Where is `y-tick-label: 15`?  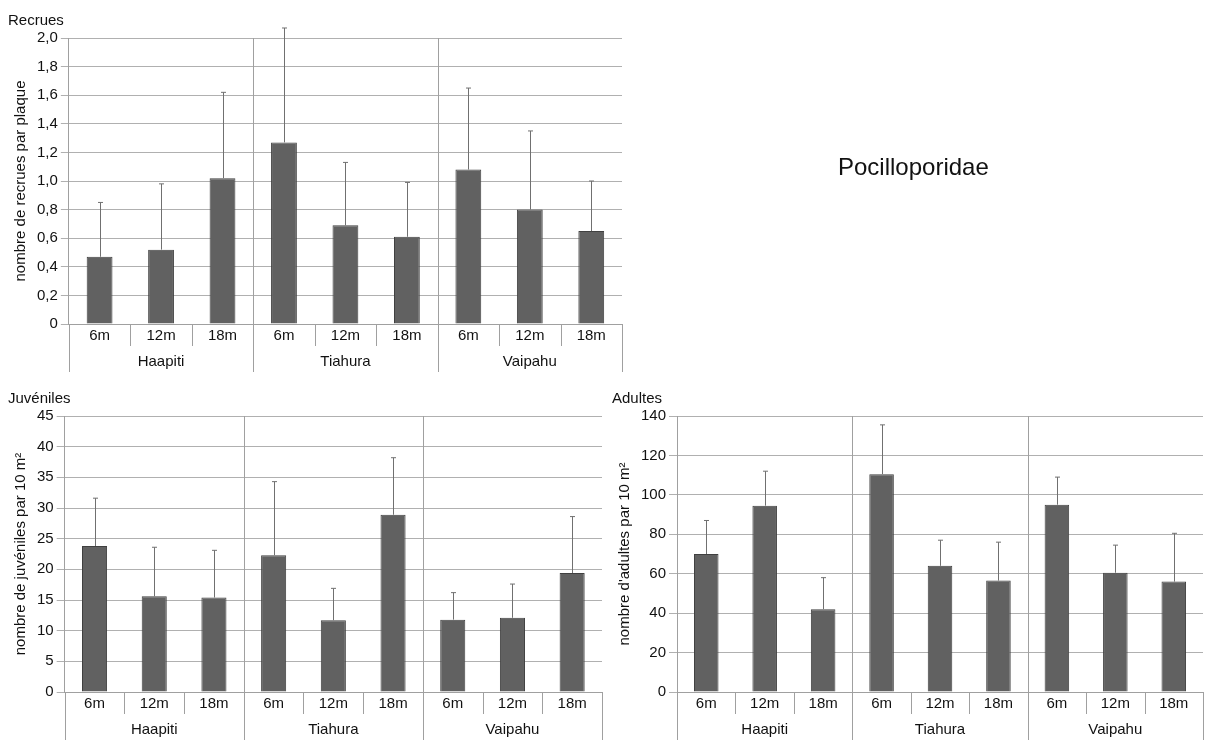 y-tick-label: 15 is located at coordinates (45, 599).